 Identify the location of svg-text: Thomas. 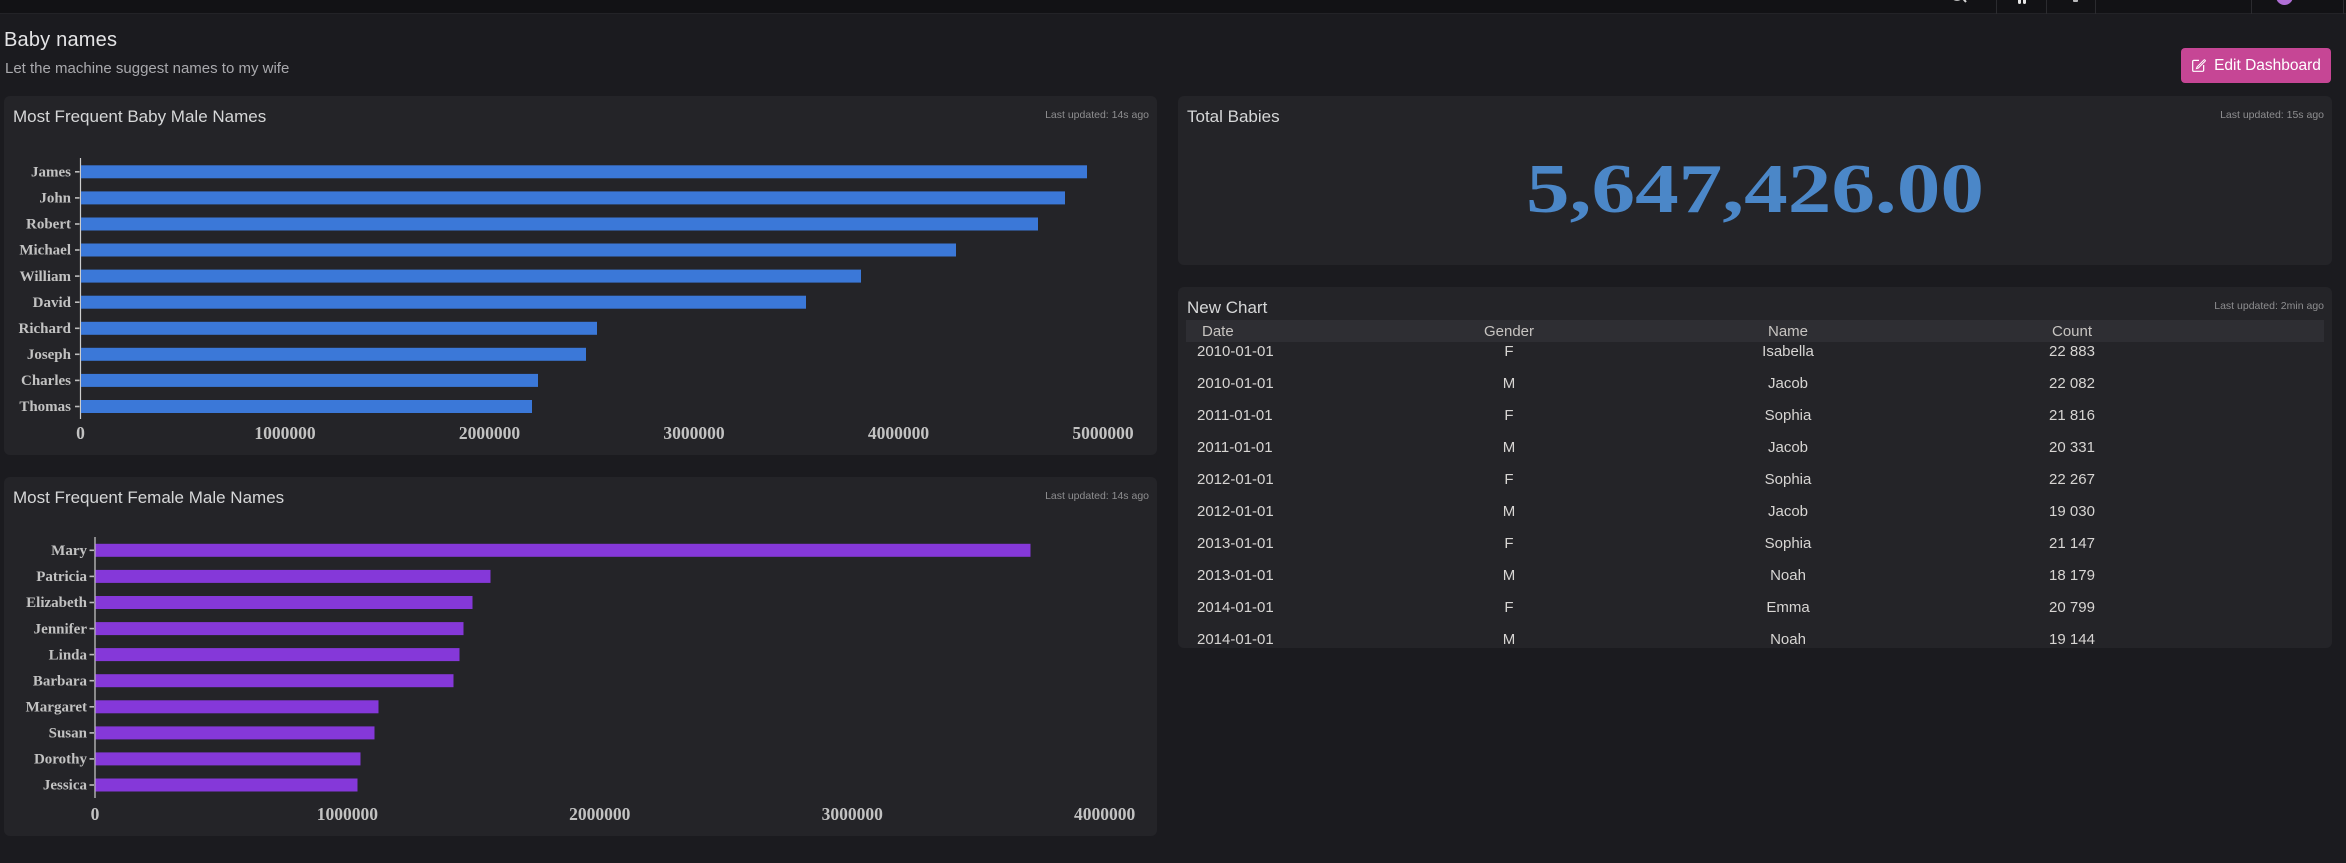
(45, 407).